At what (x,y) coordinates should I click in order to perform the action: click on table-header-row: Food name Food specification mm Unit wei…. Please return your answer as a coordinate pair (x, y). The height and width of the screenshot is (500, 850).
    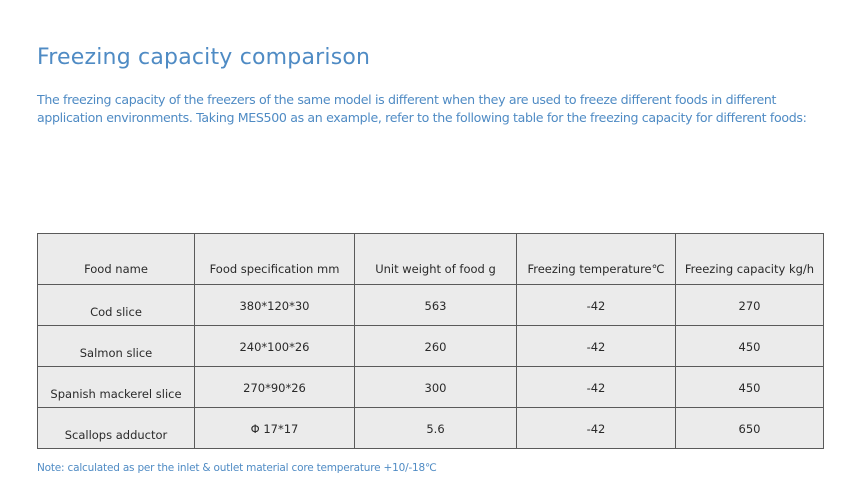
    Looking at the image, I should click on (430, 259).